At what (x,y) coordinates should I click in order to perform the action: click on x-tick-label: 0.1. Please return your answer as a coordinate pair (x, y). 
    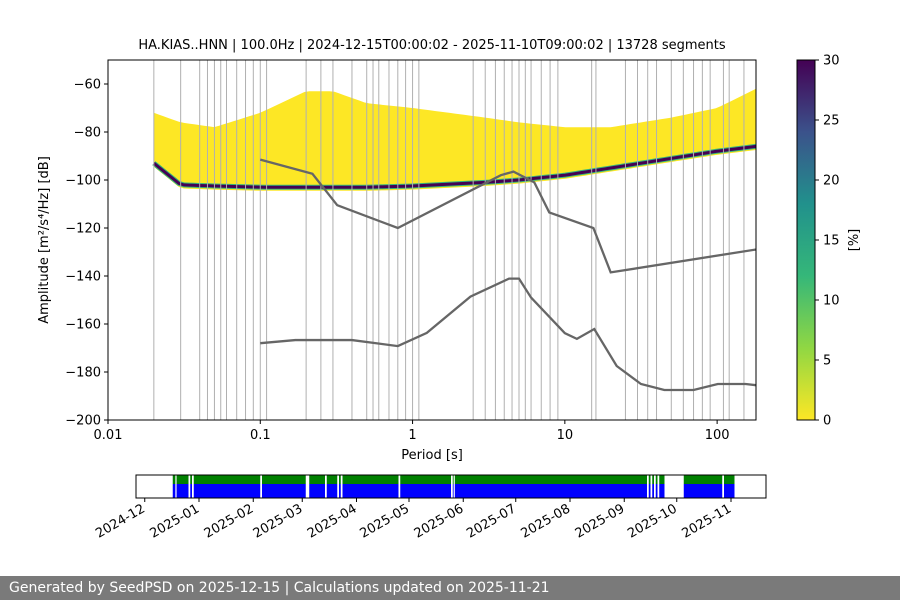
    Looking at the image, I should click on (260, 435).